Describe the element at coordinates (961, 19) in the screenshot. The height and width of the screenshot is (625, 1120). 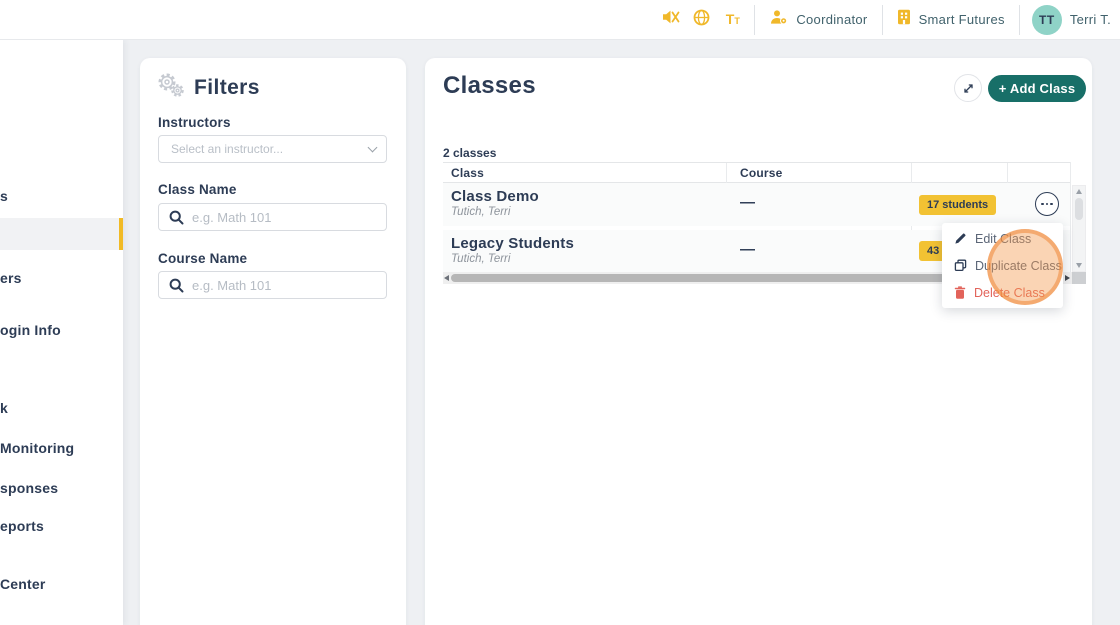
I see `organization-label: Smart Futures` at that location.